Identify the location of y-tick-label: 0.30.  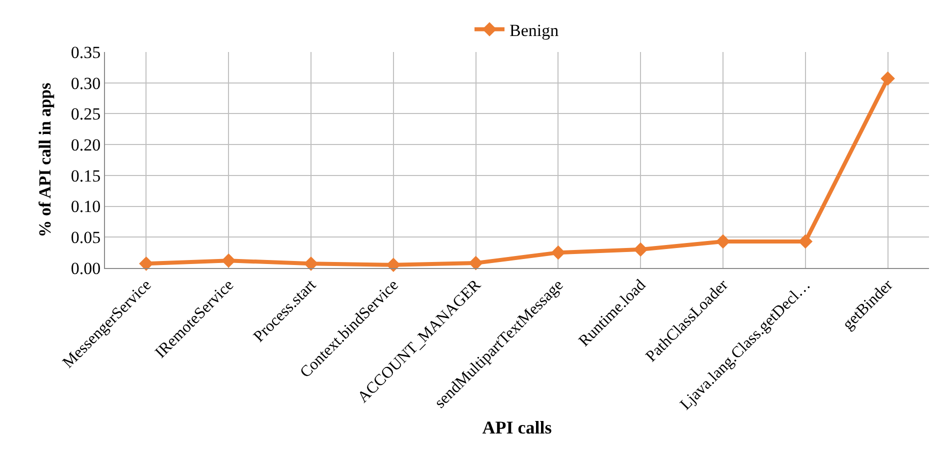
(85, 83).